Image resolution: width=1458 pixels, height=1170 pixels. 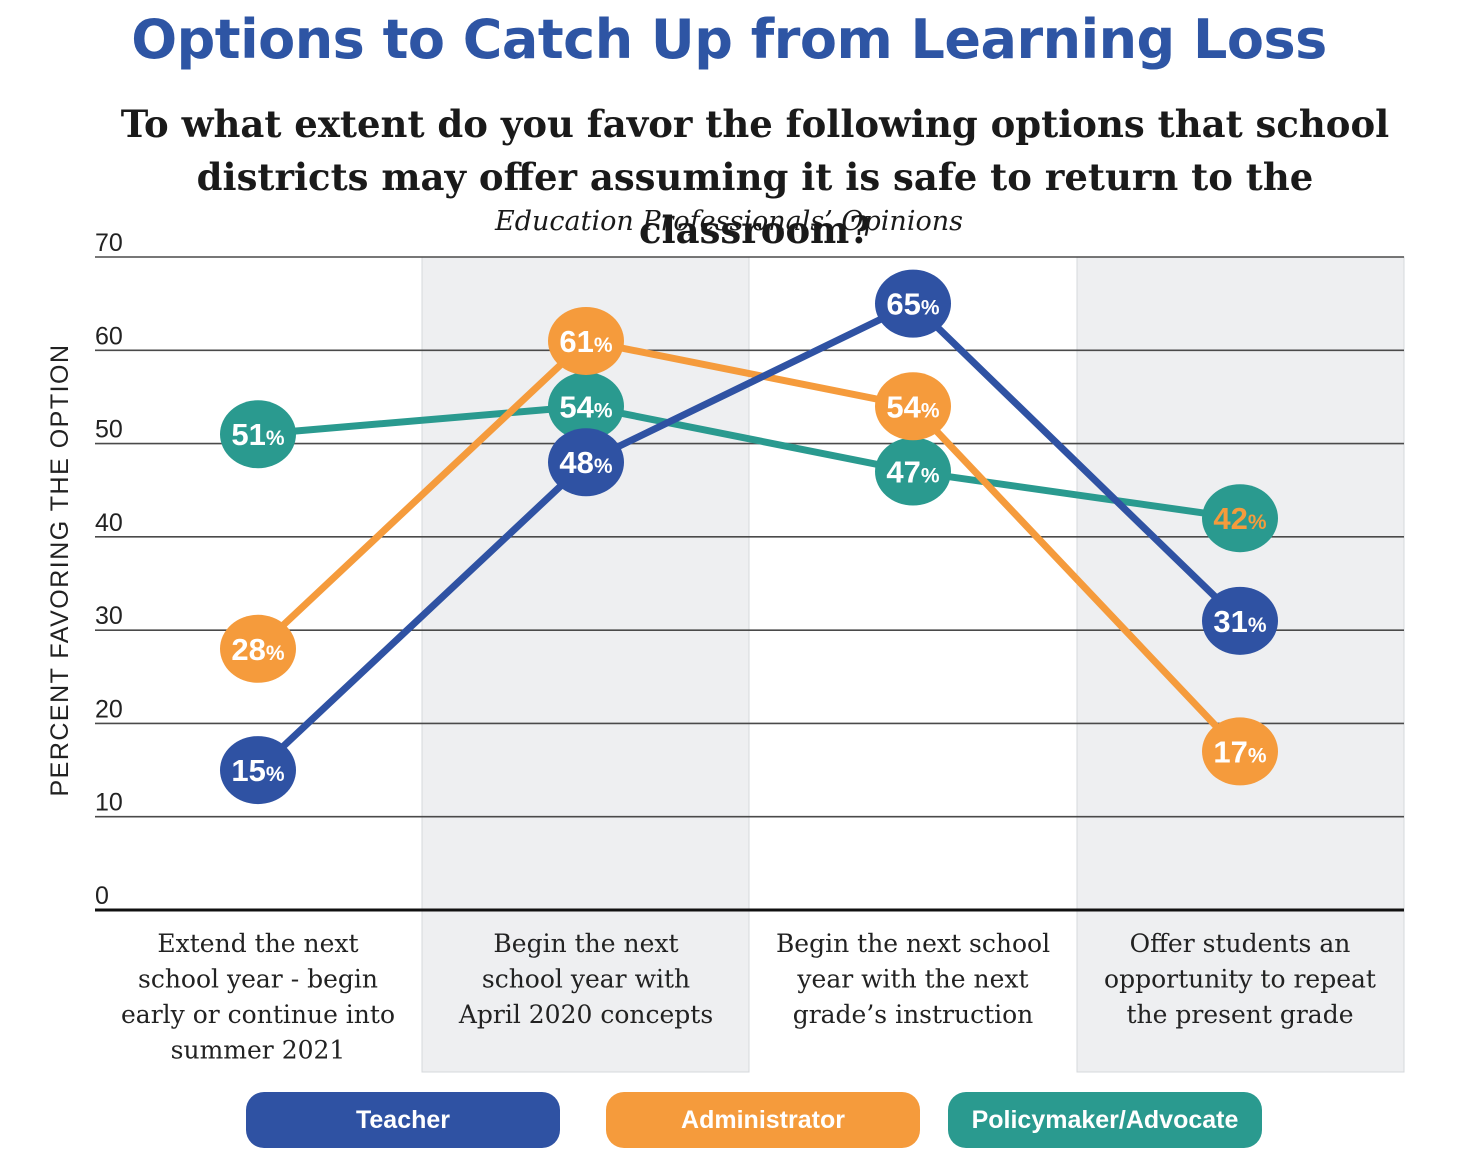 What do you see at coordinates (1105, 1120) in the screenshot?
I see `legend-policymaker-advocate: Policymaker/Advocate` at bounding box center [1105, 1120].